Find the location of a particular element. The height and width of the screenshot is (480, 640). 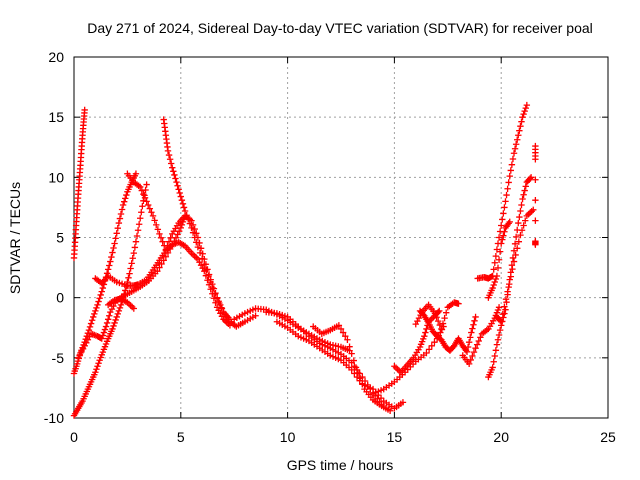

series-arc-l is located at coordinates (340, 365).